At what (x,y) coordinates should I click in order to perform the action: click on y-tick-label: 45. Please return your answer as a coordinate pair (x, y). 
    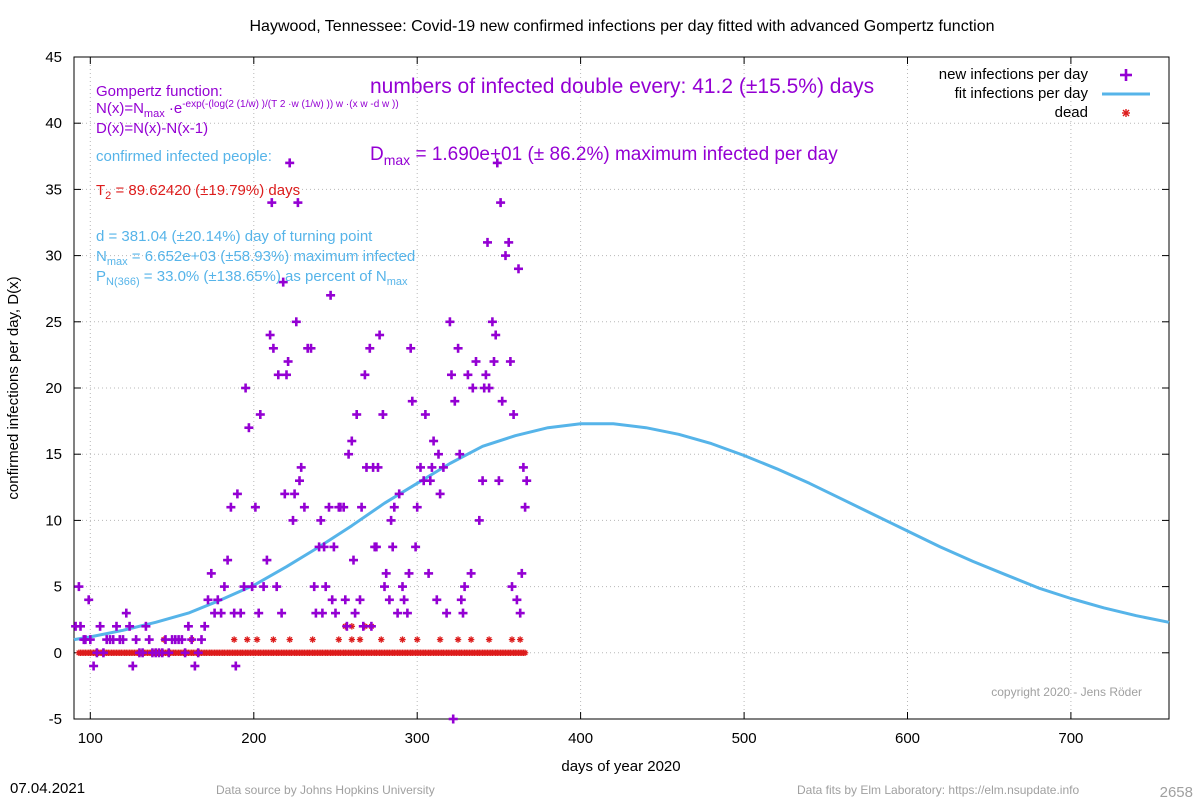
    Looking at the image, I should click on (53, 57).